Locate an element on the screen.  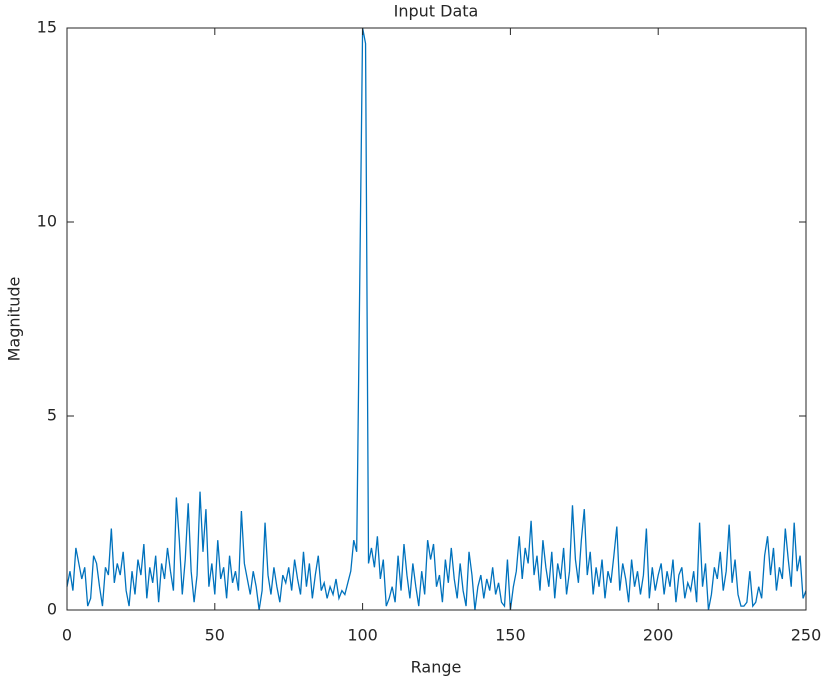
x-tick-label: 150 is located at coordinates (510, 635).